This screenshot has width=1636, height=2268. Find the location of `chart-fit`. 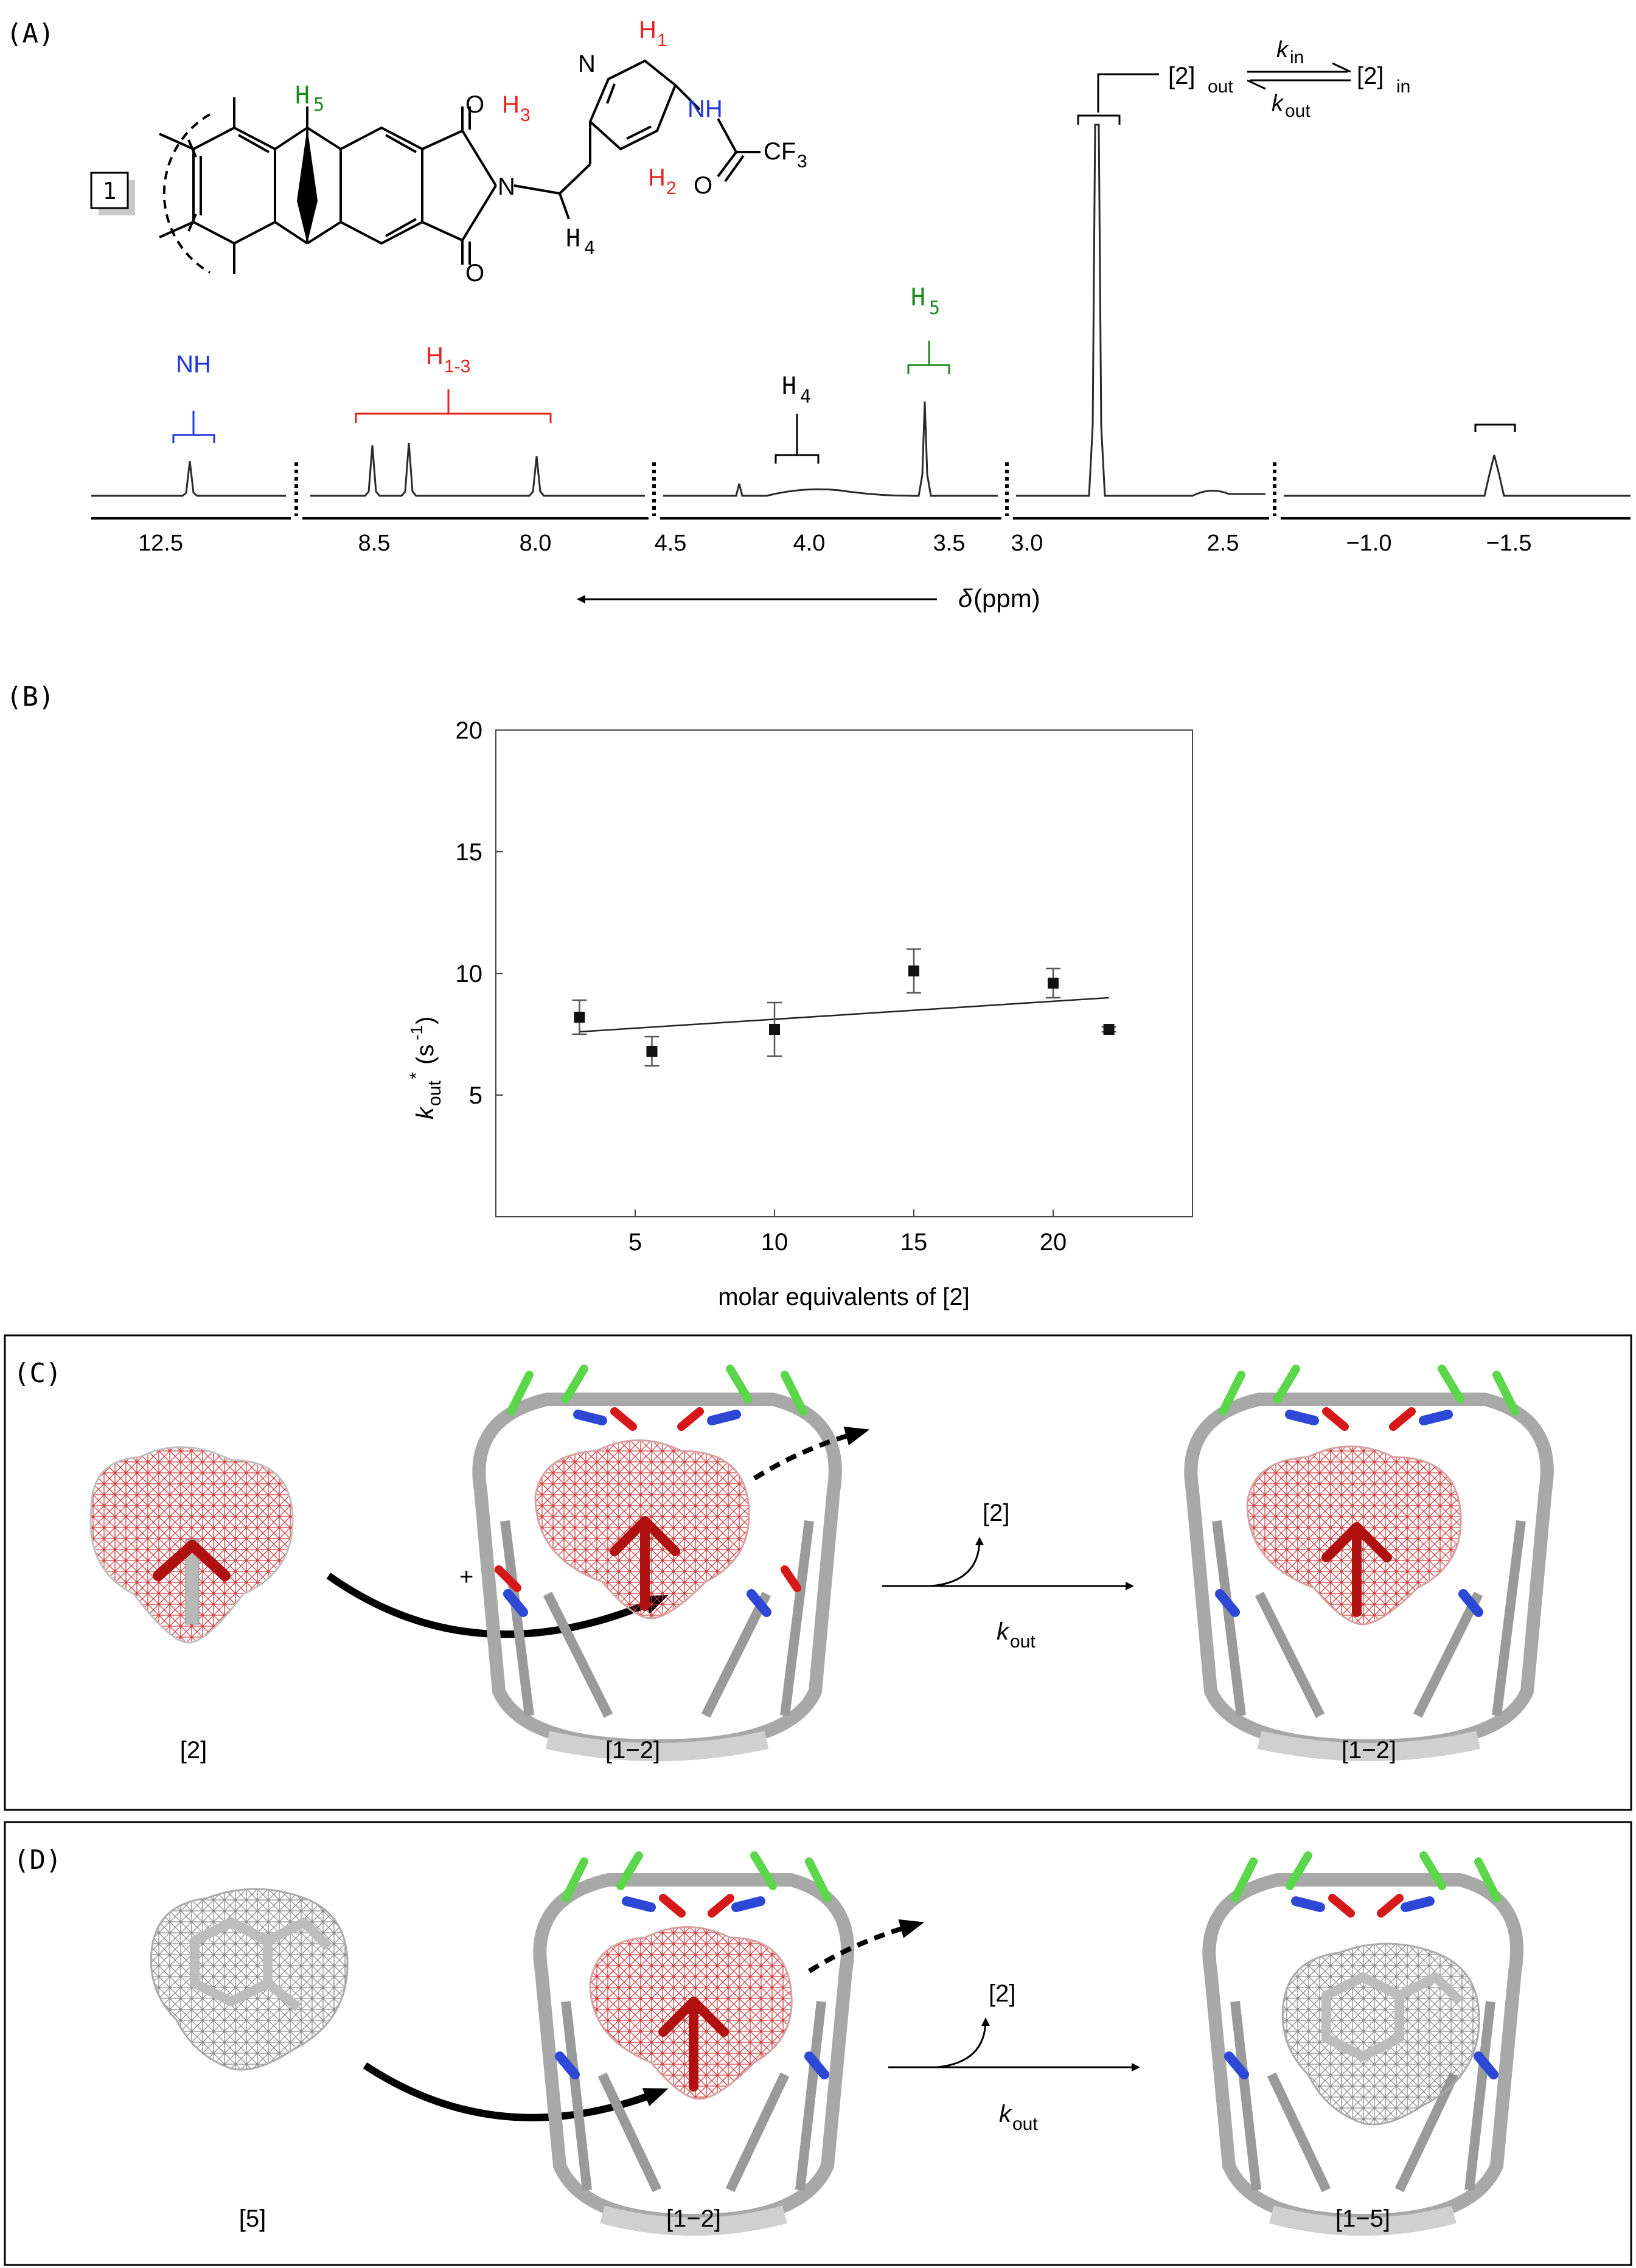

chart-fit is located at coordinates (844, 1015).